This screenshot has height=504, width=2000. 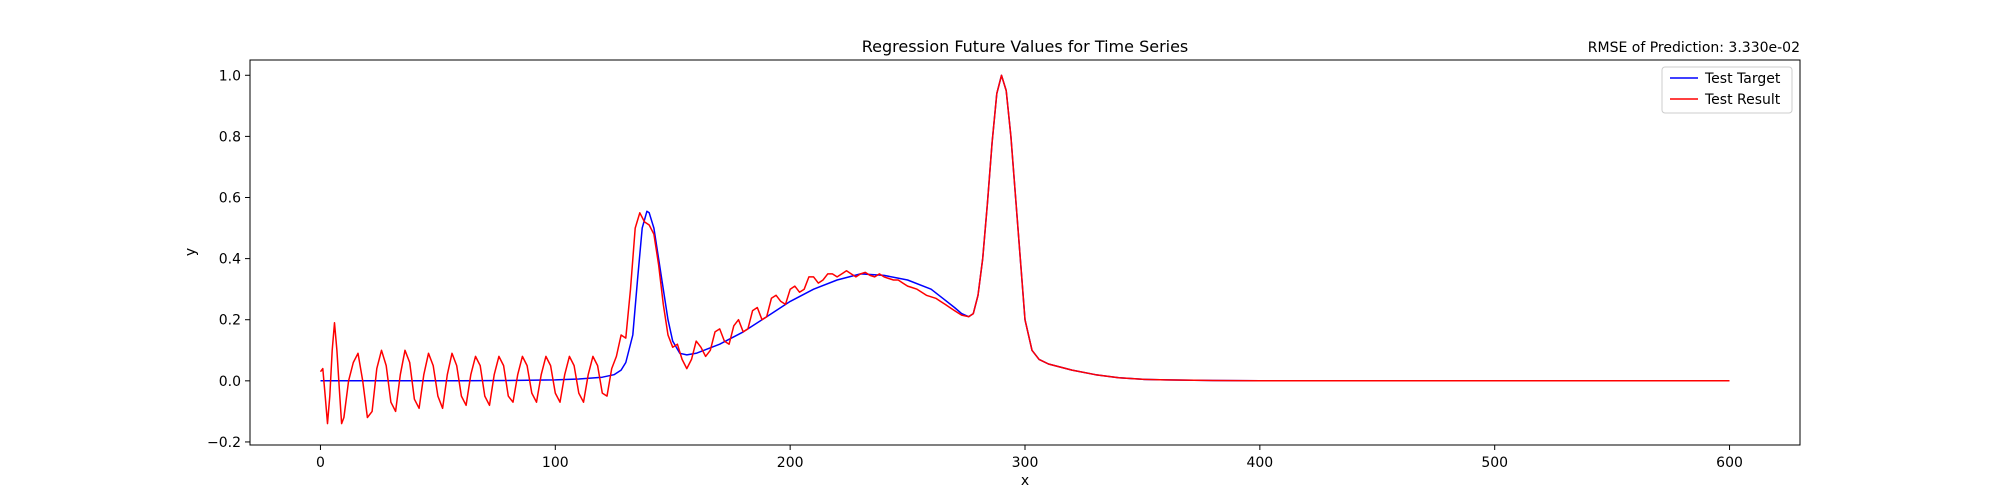 What do you see at coordinates (320, 463) in the screenshot?
I see `x-tick-label: 0` at bounding box center [320, 463].